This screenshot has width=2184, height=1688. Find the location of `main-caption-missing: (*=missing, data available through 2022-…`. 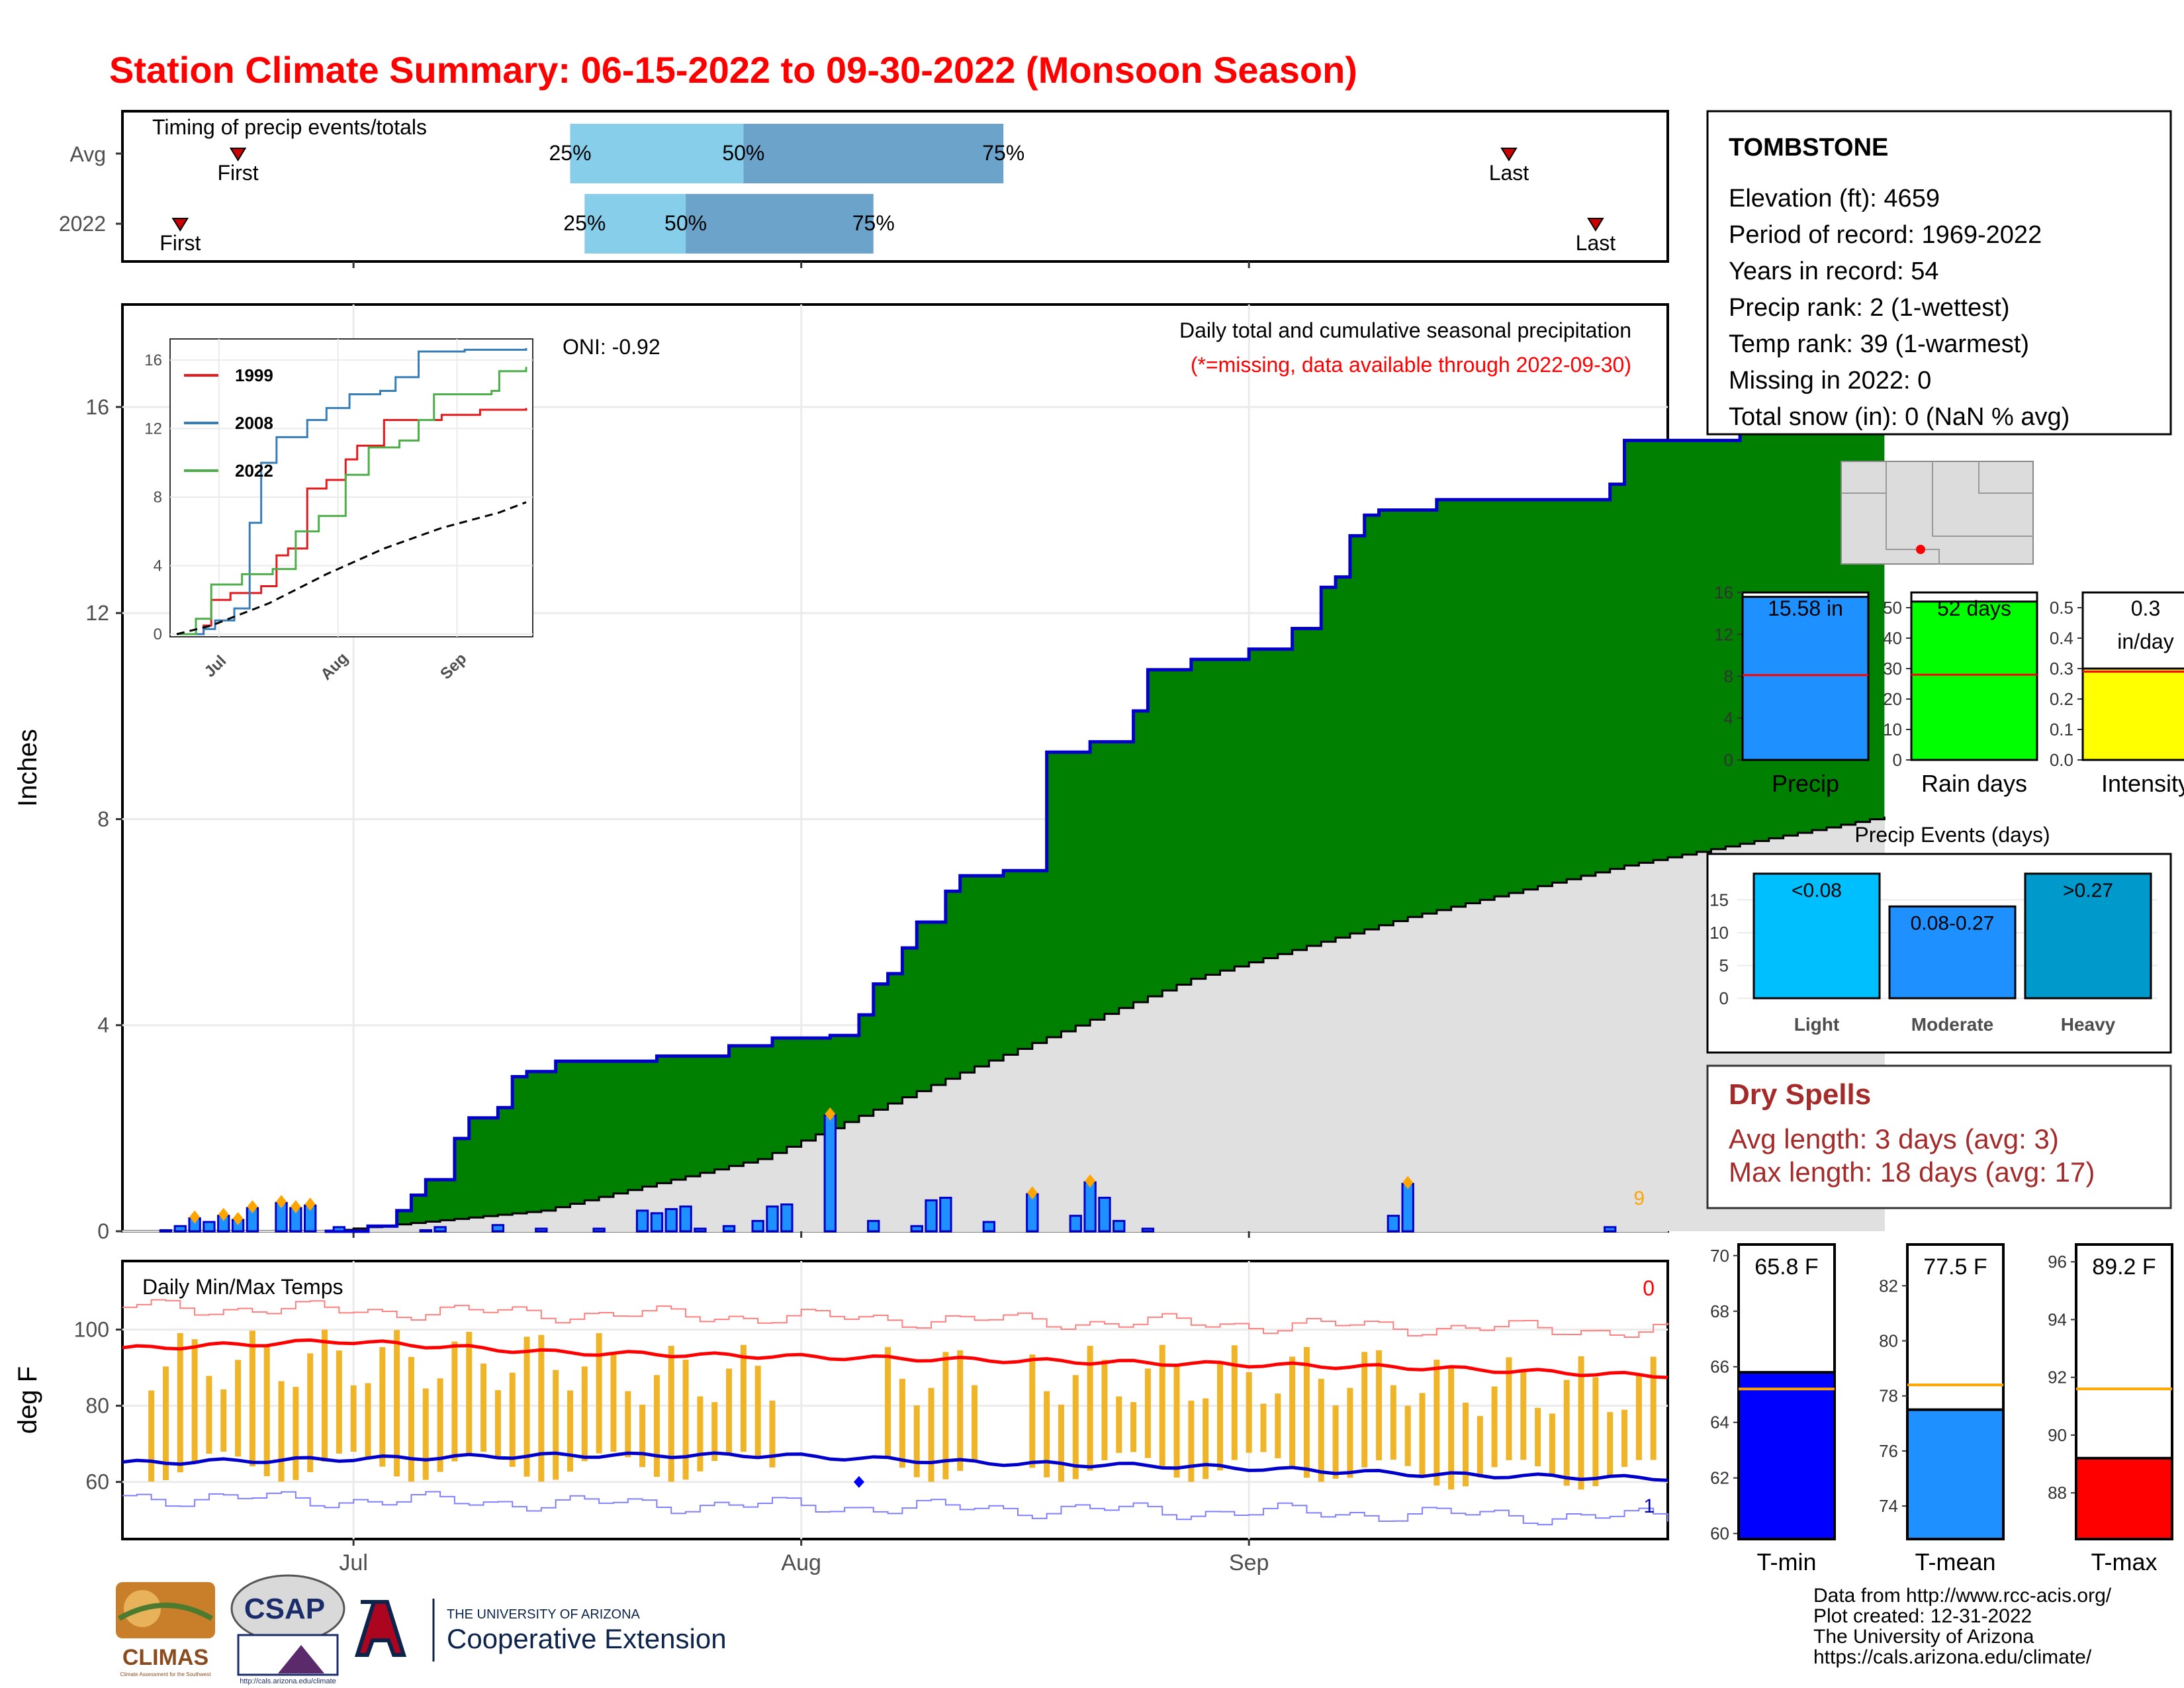

main-caption-missing: (*=missing, data available through 2022-… is located at coordinates (1411, 365).